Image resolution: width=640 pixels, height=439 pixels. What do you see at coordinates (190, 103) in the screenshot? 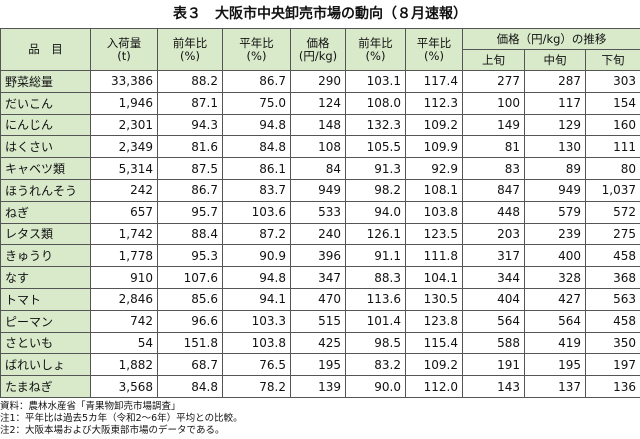
I see `cell: 87.1` at bounding box center [190, 103].